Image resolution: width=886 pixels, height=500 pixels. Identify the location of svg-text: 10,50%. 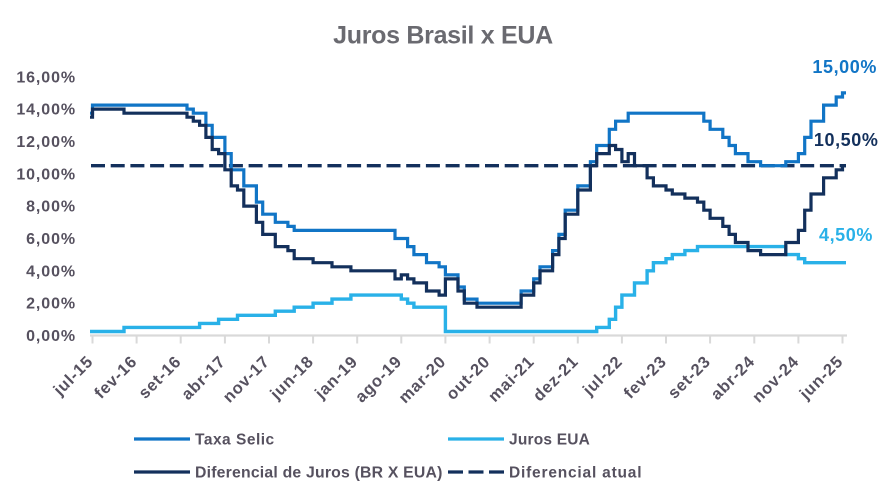
(846, 140).